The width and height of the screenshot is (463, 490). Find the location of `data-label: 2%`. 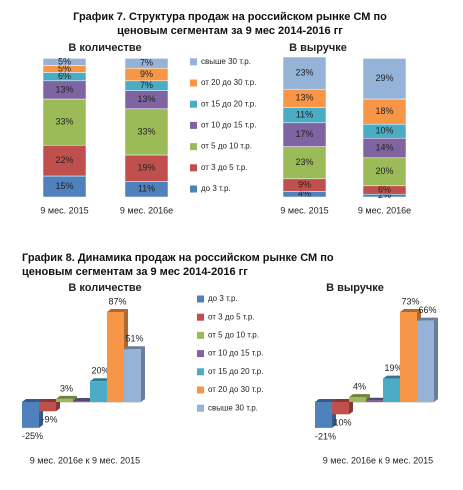

data-label: 2% is located at coordinates (384, 195).